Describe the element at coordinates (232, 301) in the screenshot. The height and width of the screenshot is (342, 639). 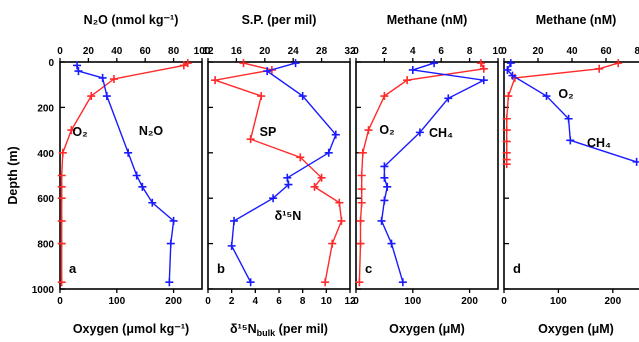
I see `bottom-tick-label: 2` at that location.